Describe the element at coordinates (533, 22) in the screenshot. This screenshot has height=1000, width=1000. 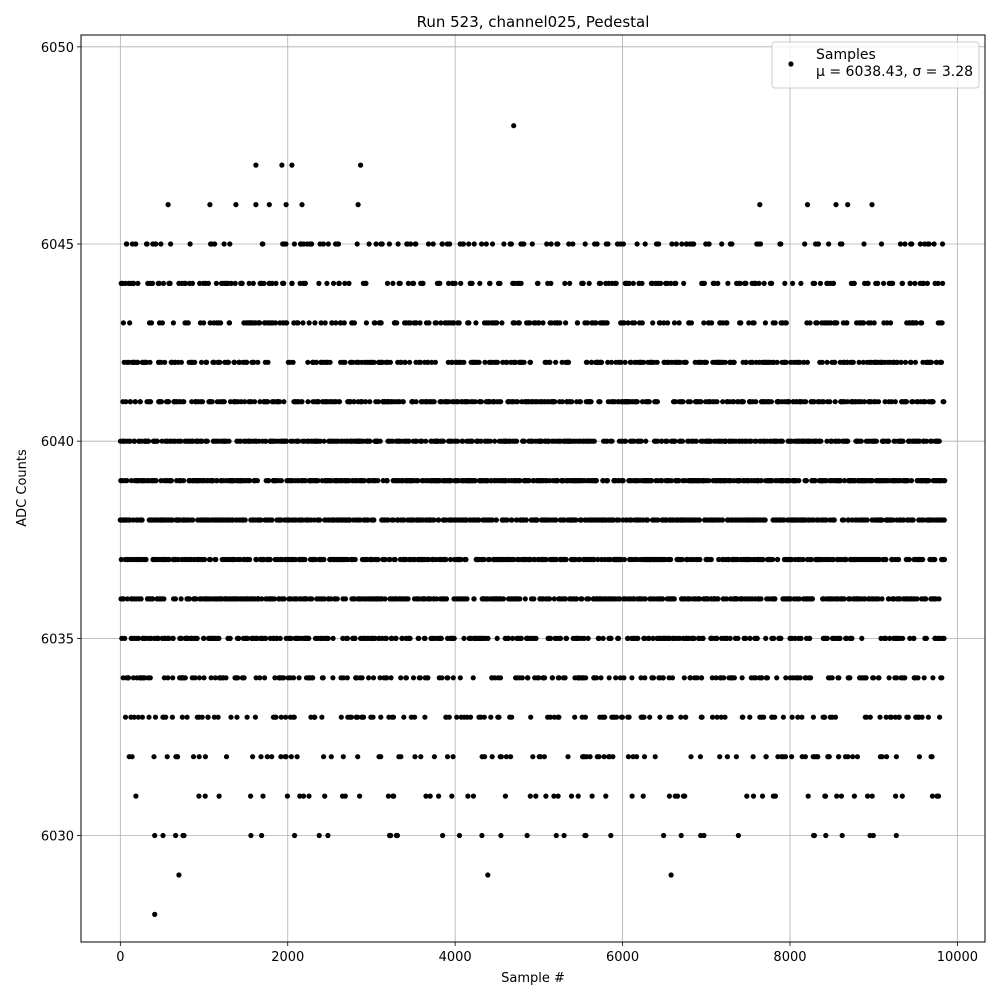
I see `chart-title: Run 523, channel025, Pedestal` at that location.